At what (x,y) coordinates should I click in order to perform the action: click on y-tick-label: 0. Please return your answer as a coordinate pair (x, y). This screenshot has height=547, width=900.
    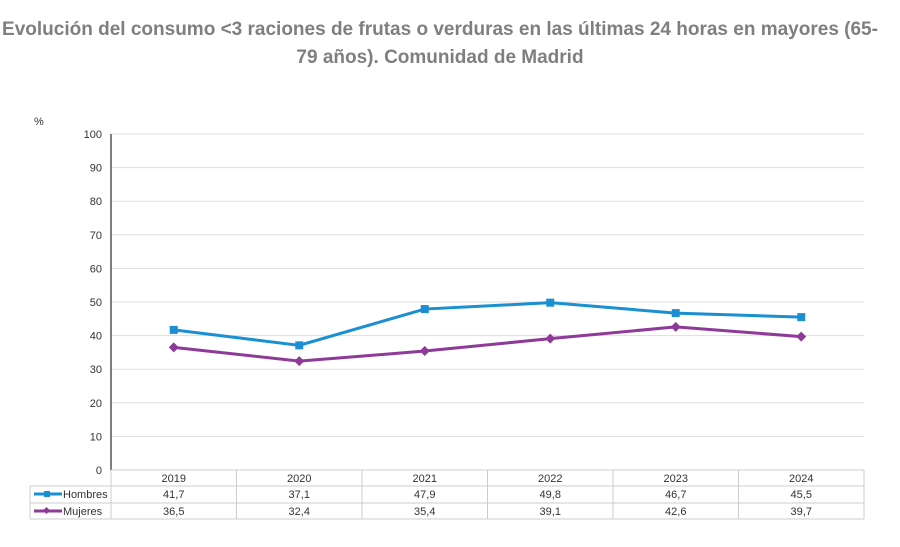
    Looking at the image, I should click on (99, 471).